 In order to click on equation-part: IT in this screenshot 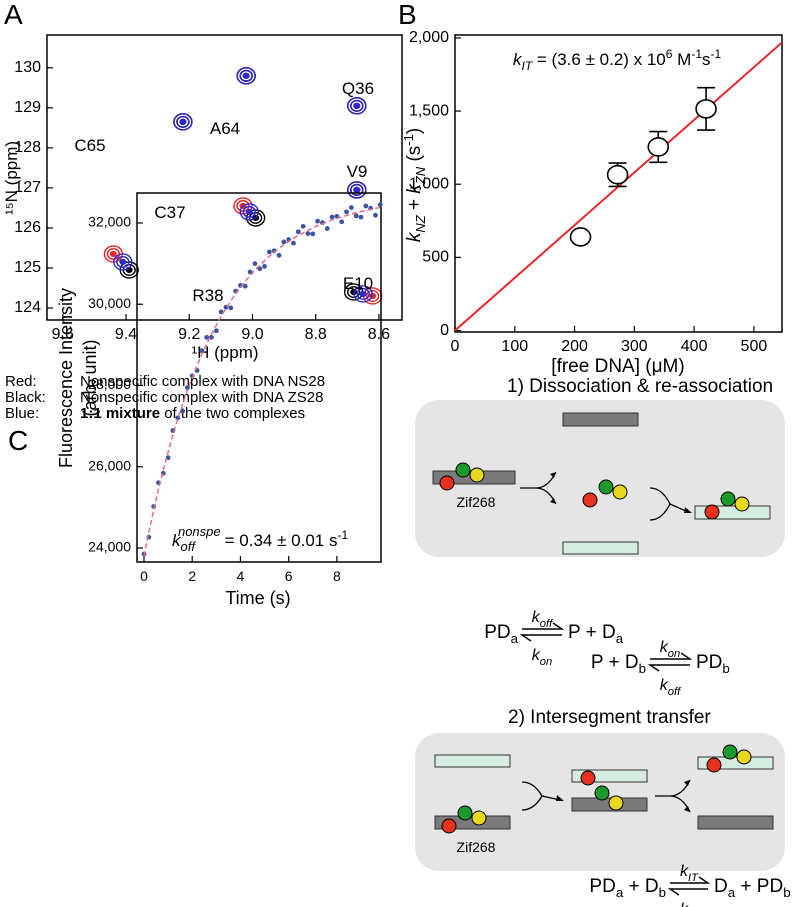, I will do `click(693, 878)`.